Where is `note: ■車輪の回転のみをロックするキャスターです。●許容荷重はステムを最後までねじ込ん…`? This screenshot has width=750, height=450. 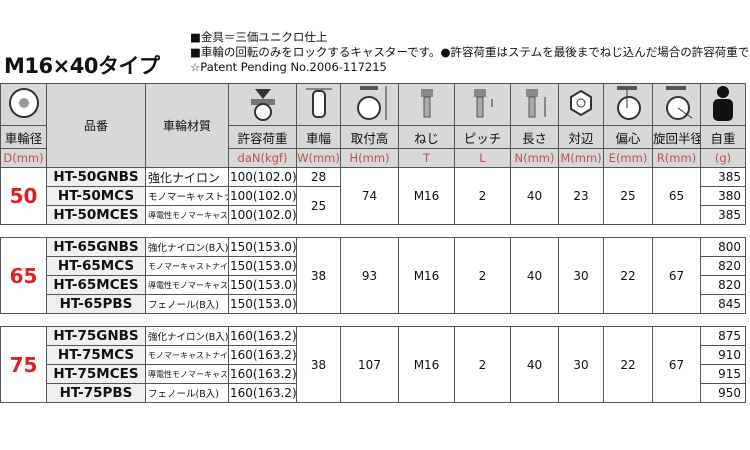
note: ■車輪の回転のみをロックするキャスターです。●許容荷重はステムを最後までねじ込ん… is located at coordinates (470, 52).